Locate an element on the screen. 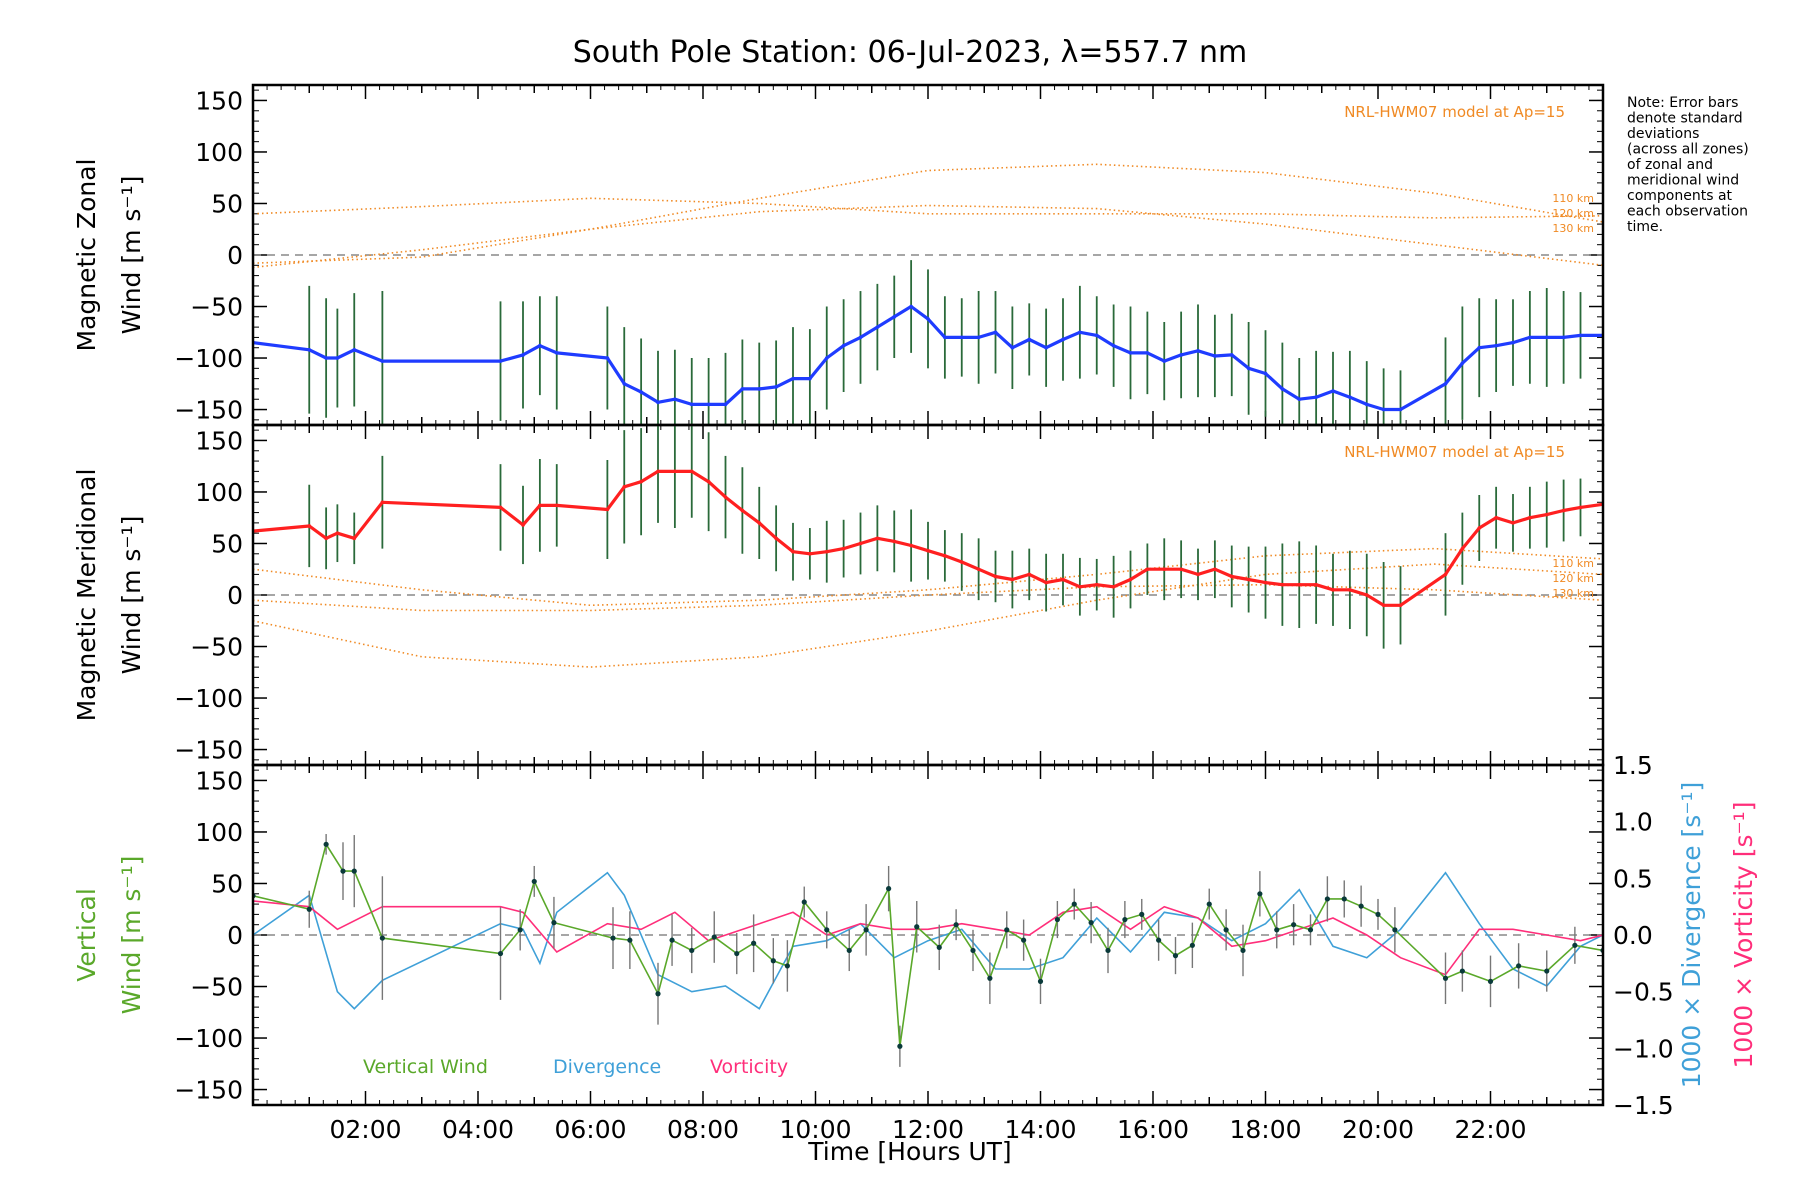 The width and height of the screenshot is (1800, 1200). x-tick-label: 20:00 is located at coordinates (1378, 1129).